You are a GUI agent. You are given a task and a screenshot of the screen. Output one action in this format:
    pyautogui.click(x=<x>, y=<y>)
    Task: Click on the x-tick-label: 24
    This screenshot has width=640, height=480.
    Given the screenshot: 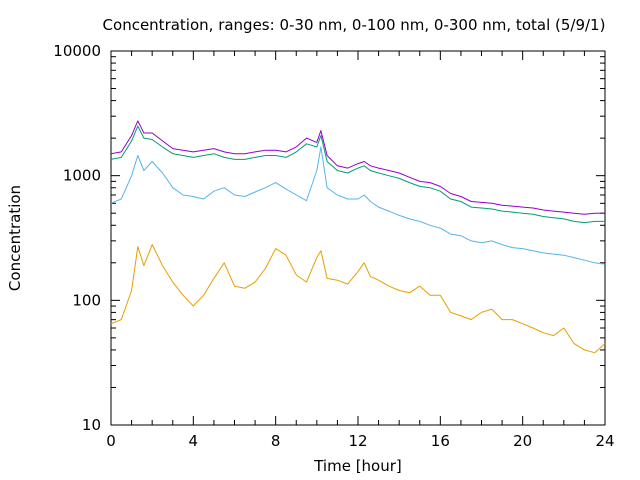 What is the action you would take?
    pyautogui.click(x=604, y=441)
    